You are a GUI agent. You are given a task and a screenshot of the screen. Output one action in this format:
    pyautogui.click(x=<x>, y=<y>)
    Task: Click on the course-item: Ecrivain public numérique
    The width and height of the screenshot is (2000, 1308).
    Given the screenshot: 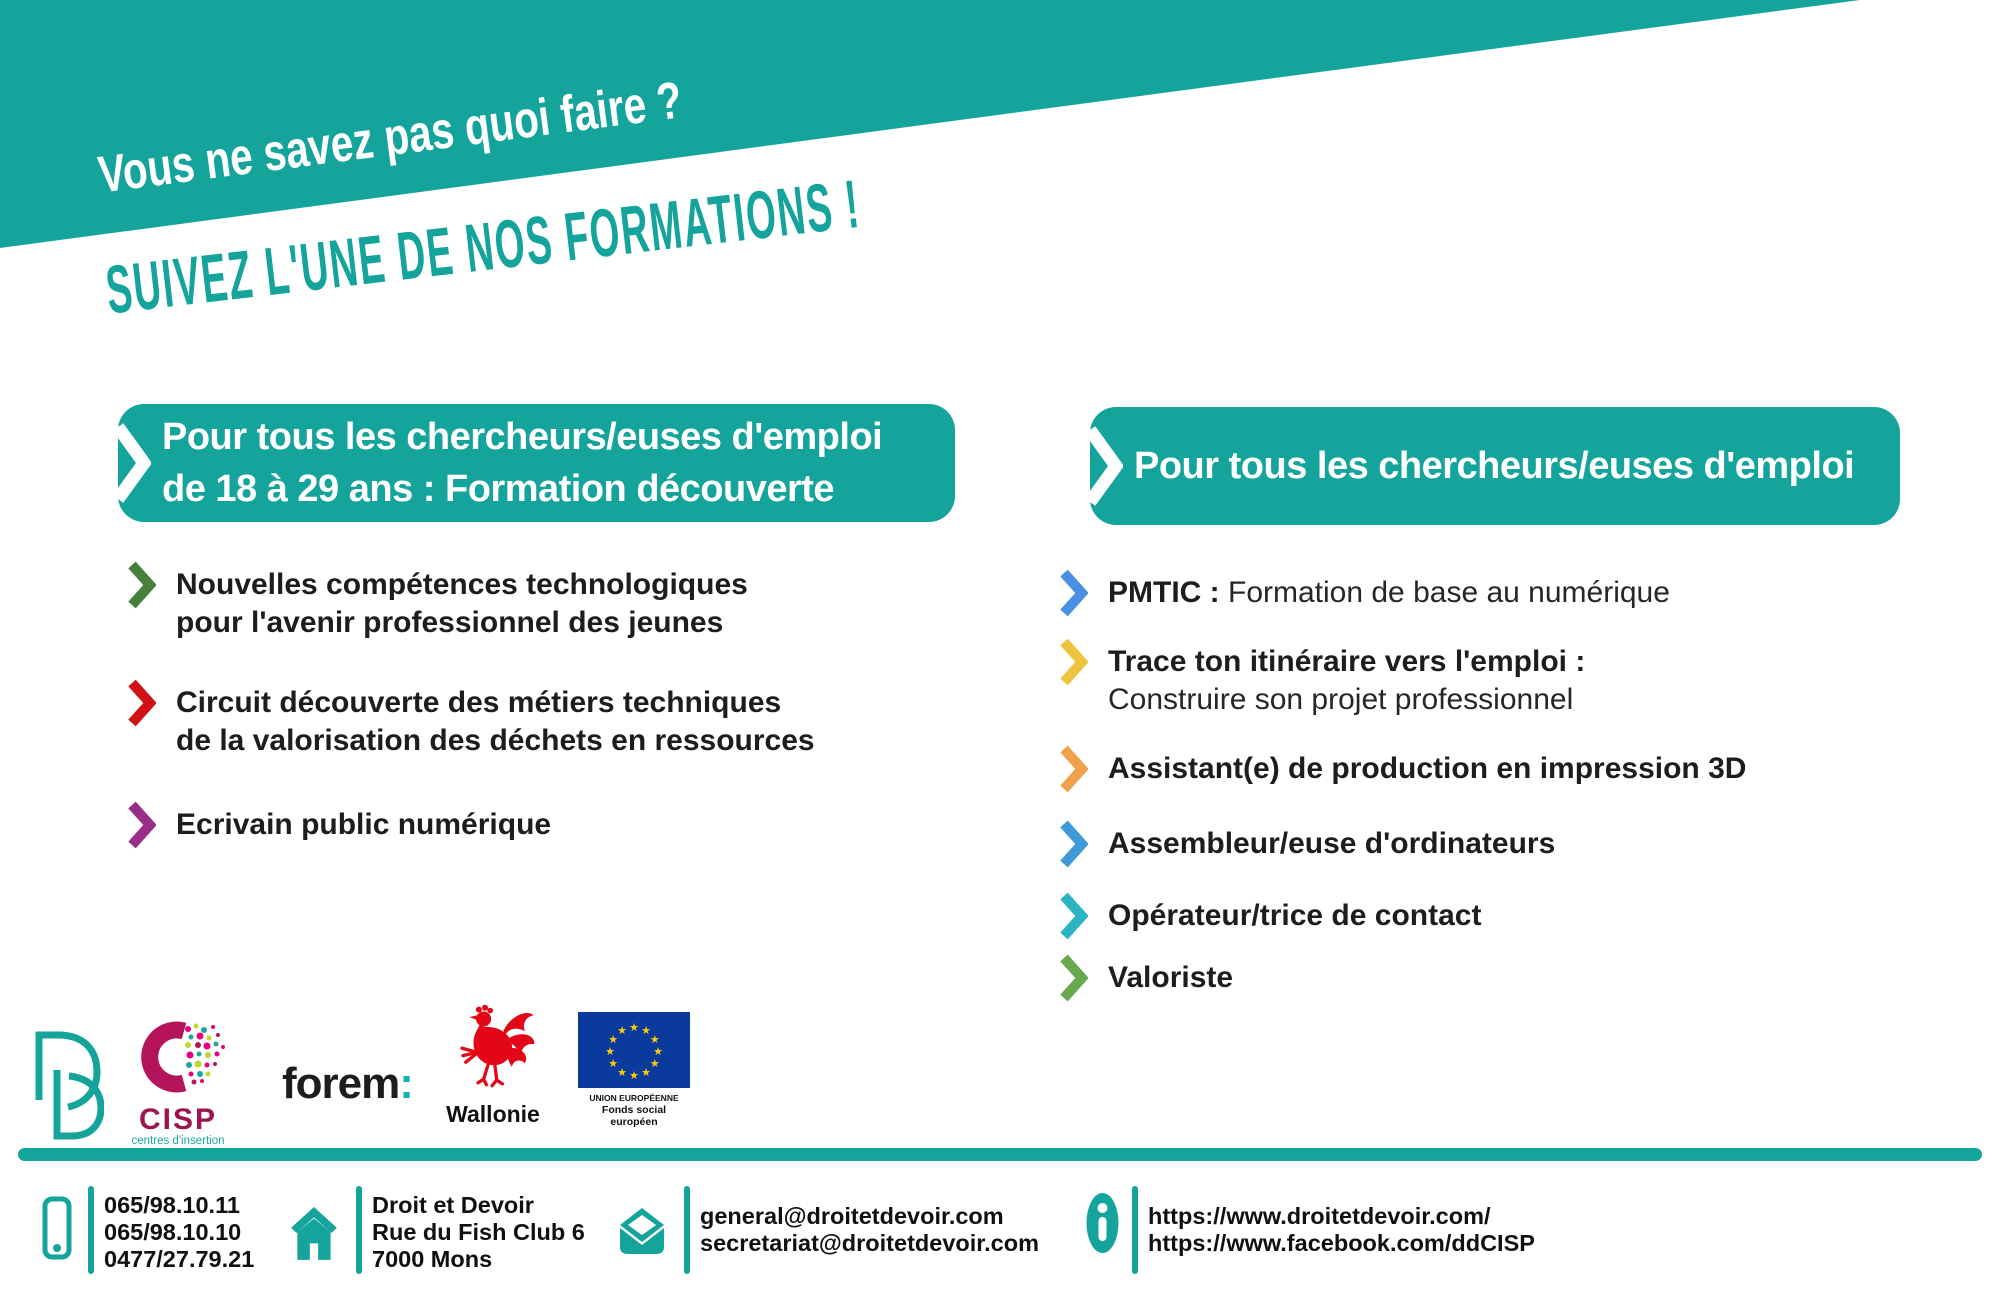 What is the action you would take?
    pyautogui.click(x=339, y=826)
    